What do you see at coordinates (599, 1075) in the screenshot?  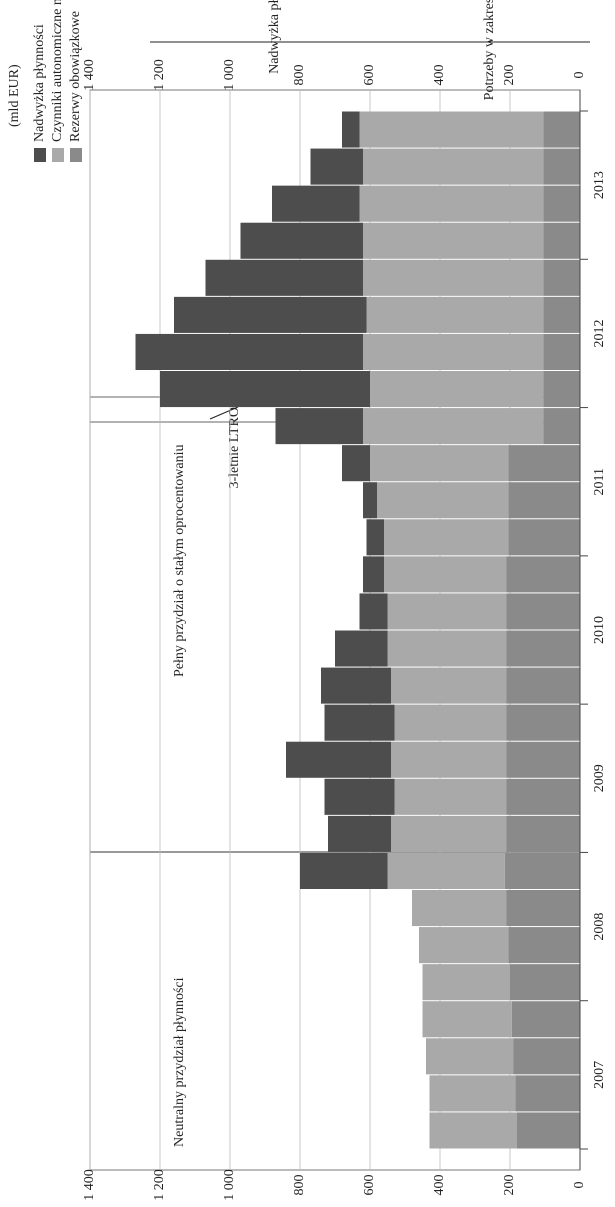 I see `x-tick-label: 2007` at bounding box center [599, 1075].